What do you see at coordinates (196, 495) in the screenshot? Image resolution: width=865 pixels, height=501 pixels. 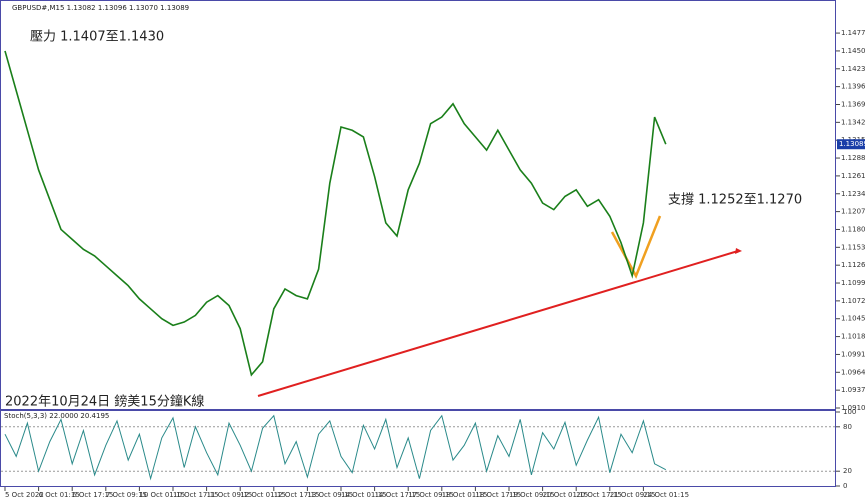 I see `x-tick-label: 10 Oct 17:15` at bounding box center [196, 495].